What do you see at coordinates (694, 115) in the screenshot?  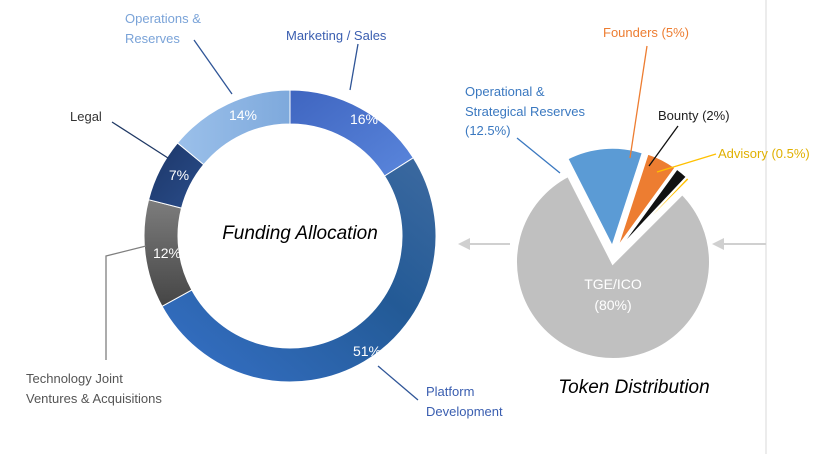 I see `label-bounty: Bounty (2%)` at bounding box center [694, 115].